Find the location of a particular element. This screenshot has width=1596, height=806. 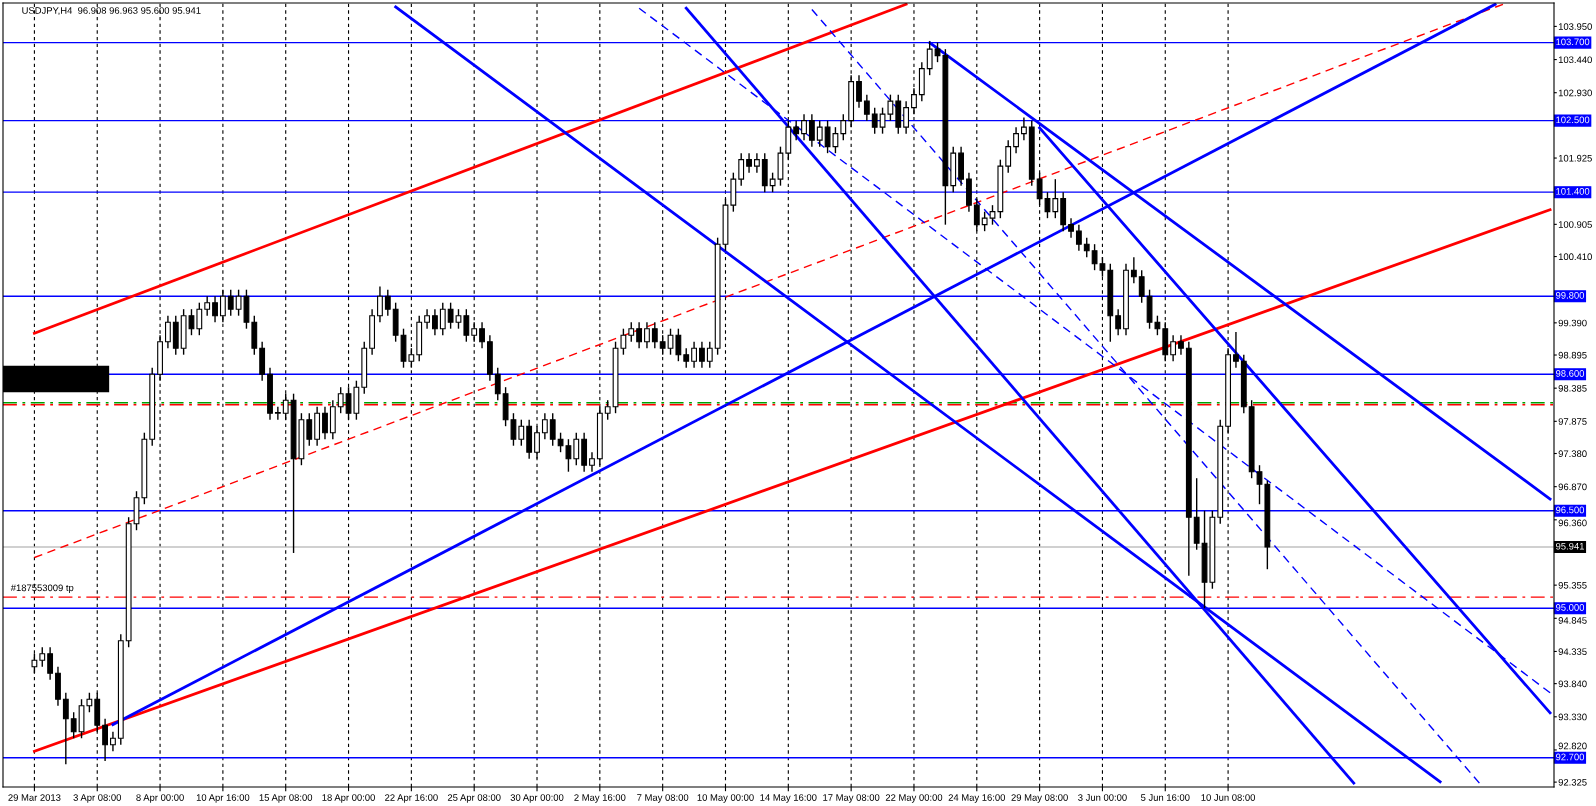

x-tick-label: 22 May 00:00 is located at coordinates (914, 798).